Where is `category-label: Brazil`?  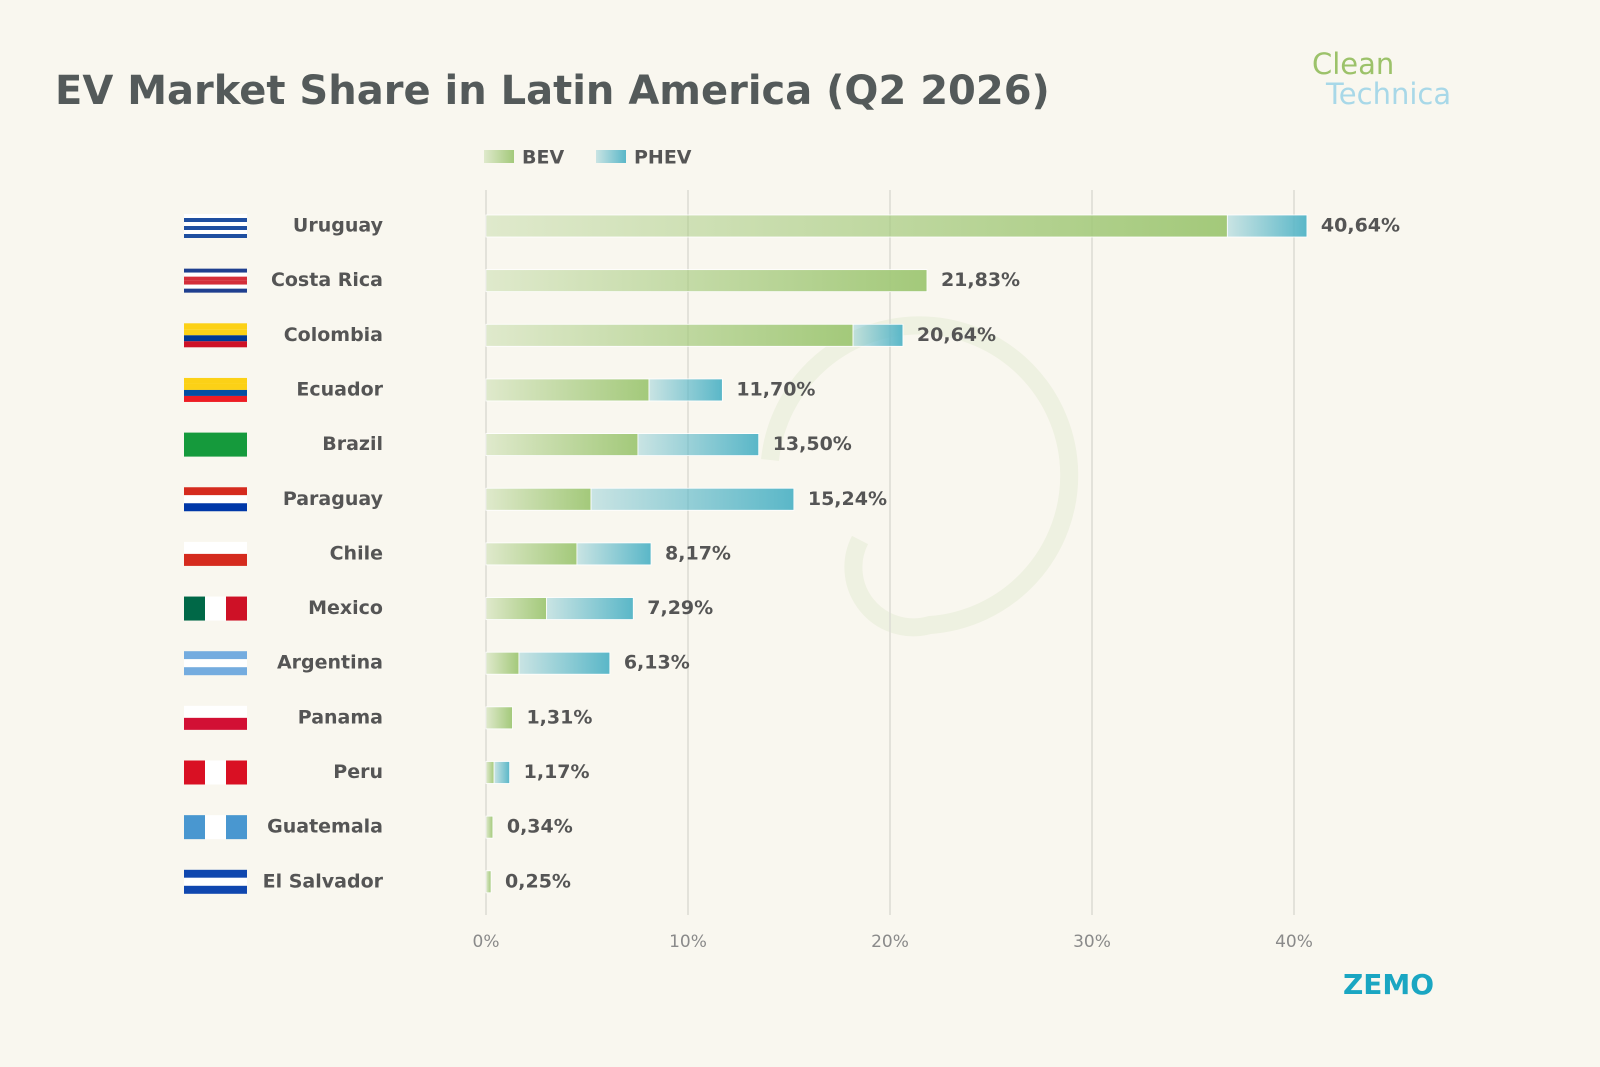
category-label: Brazil is located at coordinates (352, 444).